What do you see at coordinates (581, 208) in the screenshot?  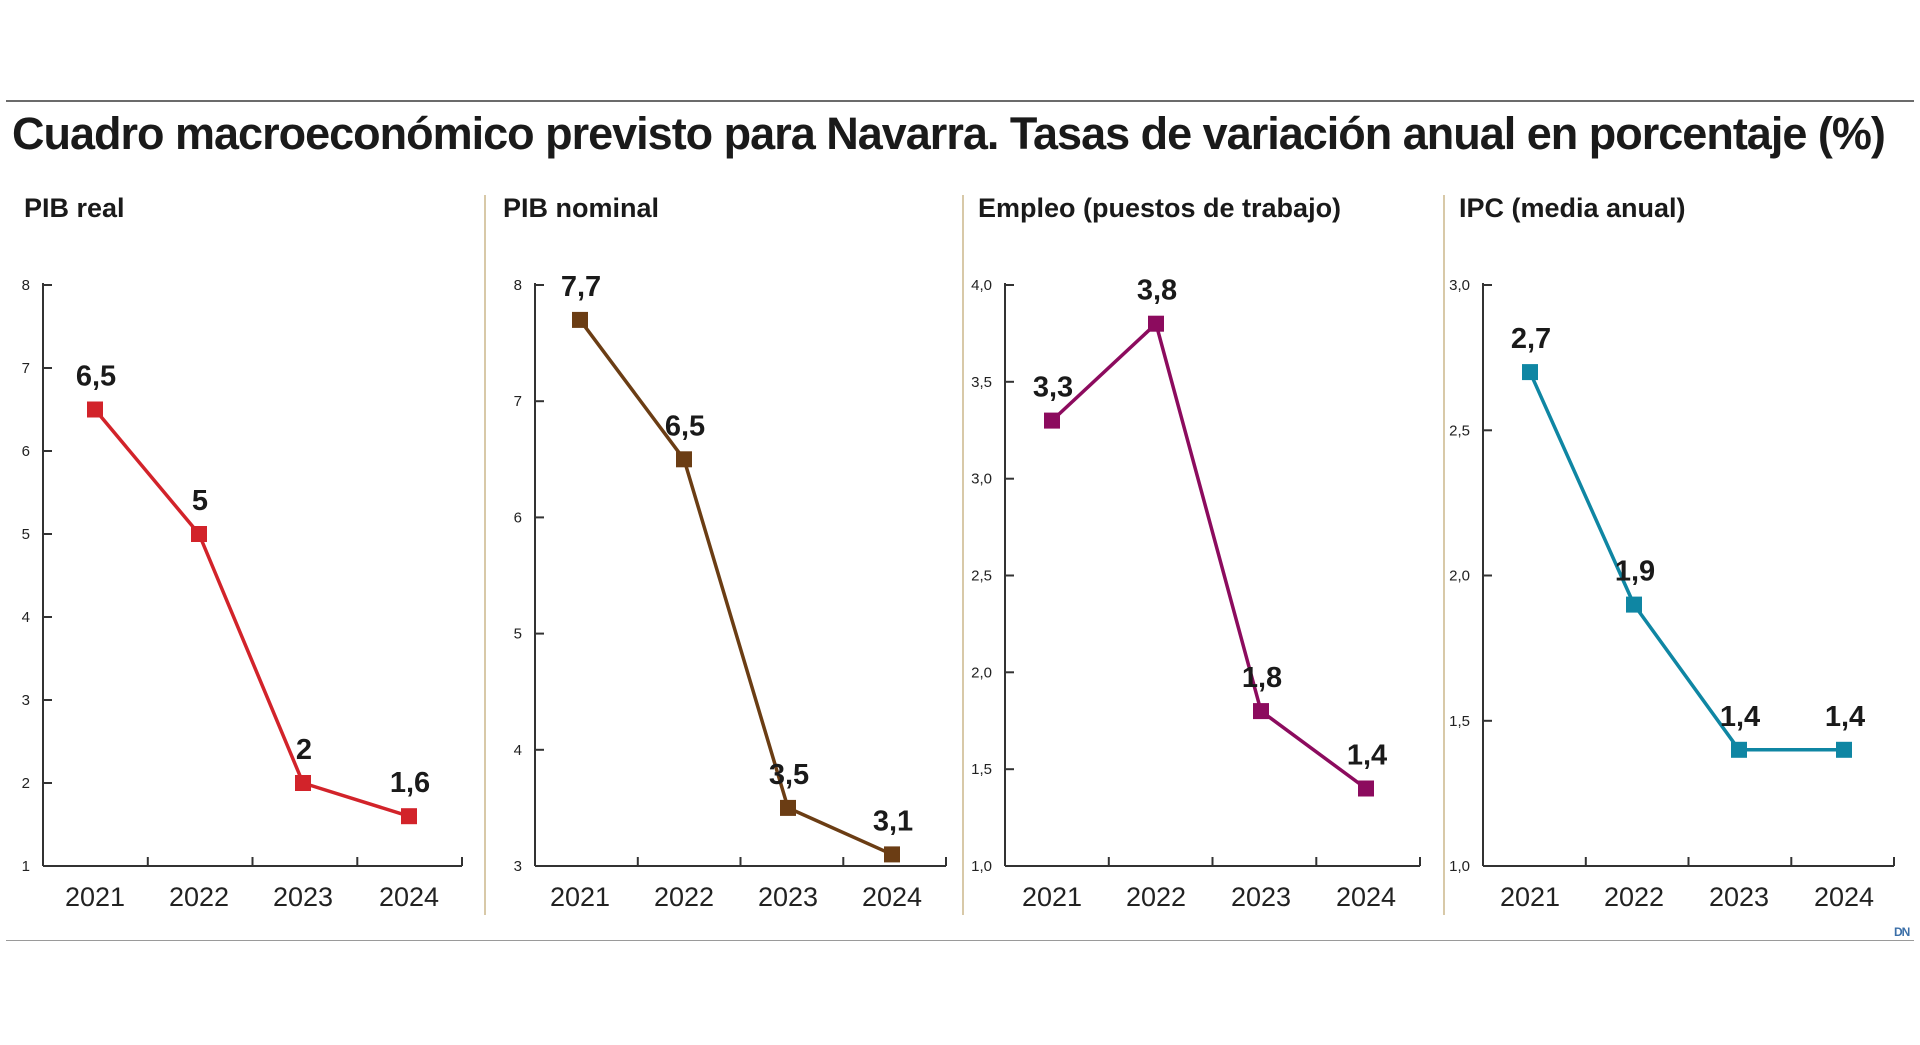 I see `panel-title-pib-nominal: PIB nominal` at bounding box center [581, 208].